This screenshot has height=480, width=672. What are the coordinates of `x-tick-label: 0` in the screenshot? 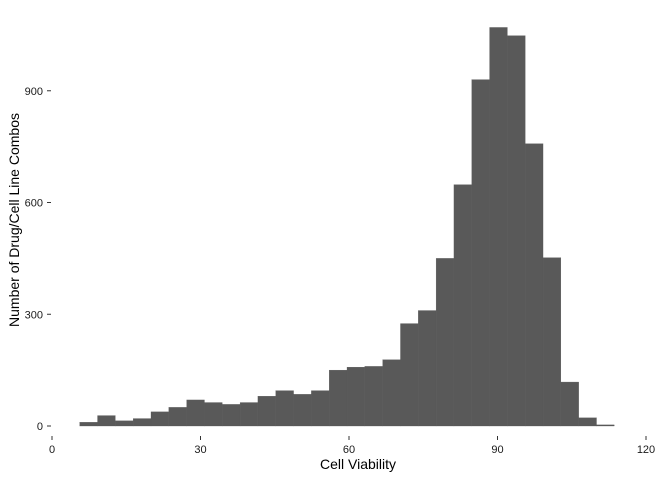 It's located at (52, 450).